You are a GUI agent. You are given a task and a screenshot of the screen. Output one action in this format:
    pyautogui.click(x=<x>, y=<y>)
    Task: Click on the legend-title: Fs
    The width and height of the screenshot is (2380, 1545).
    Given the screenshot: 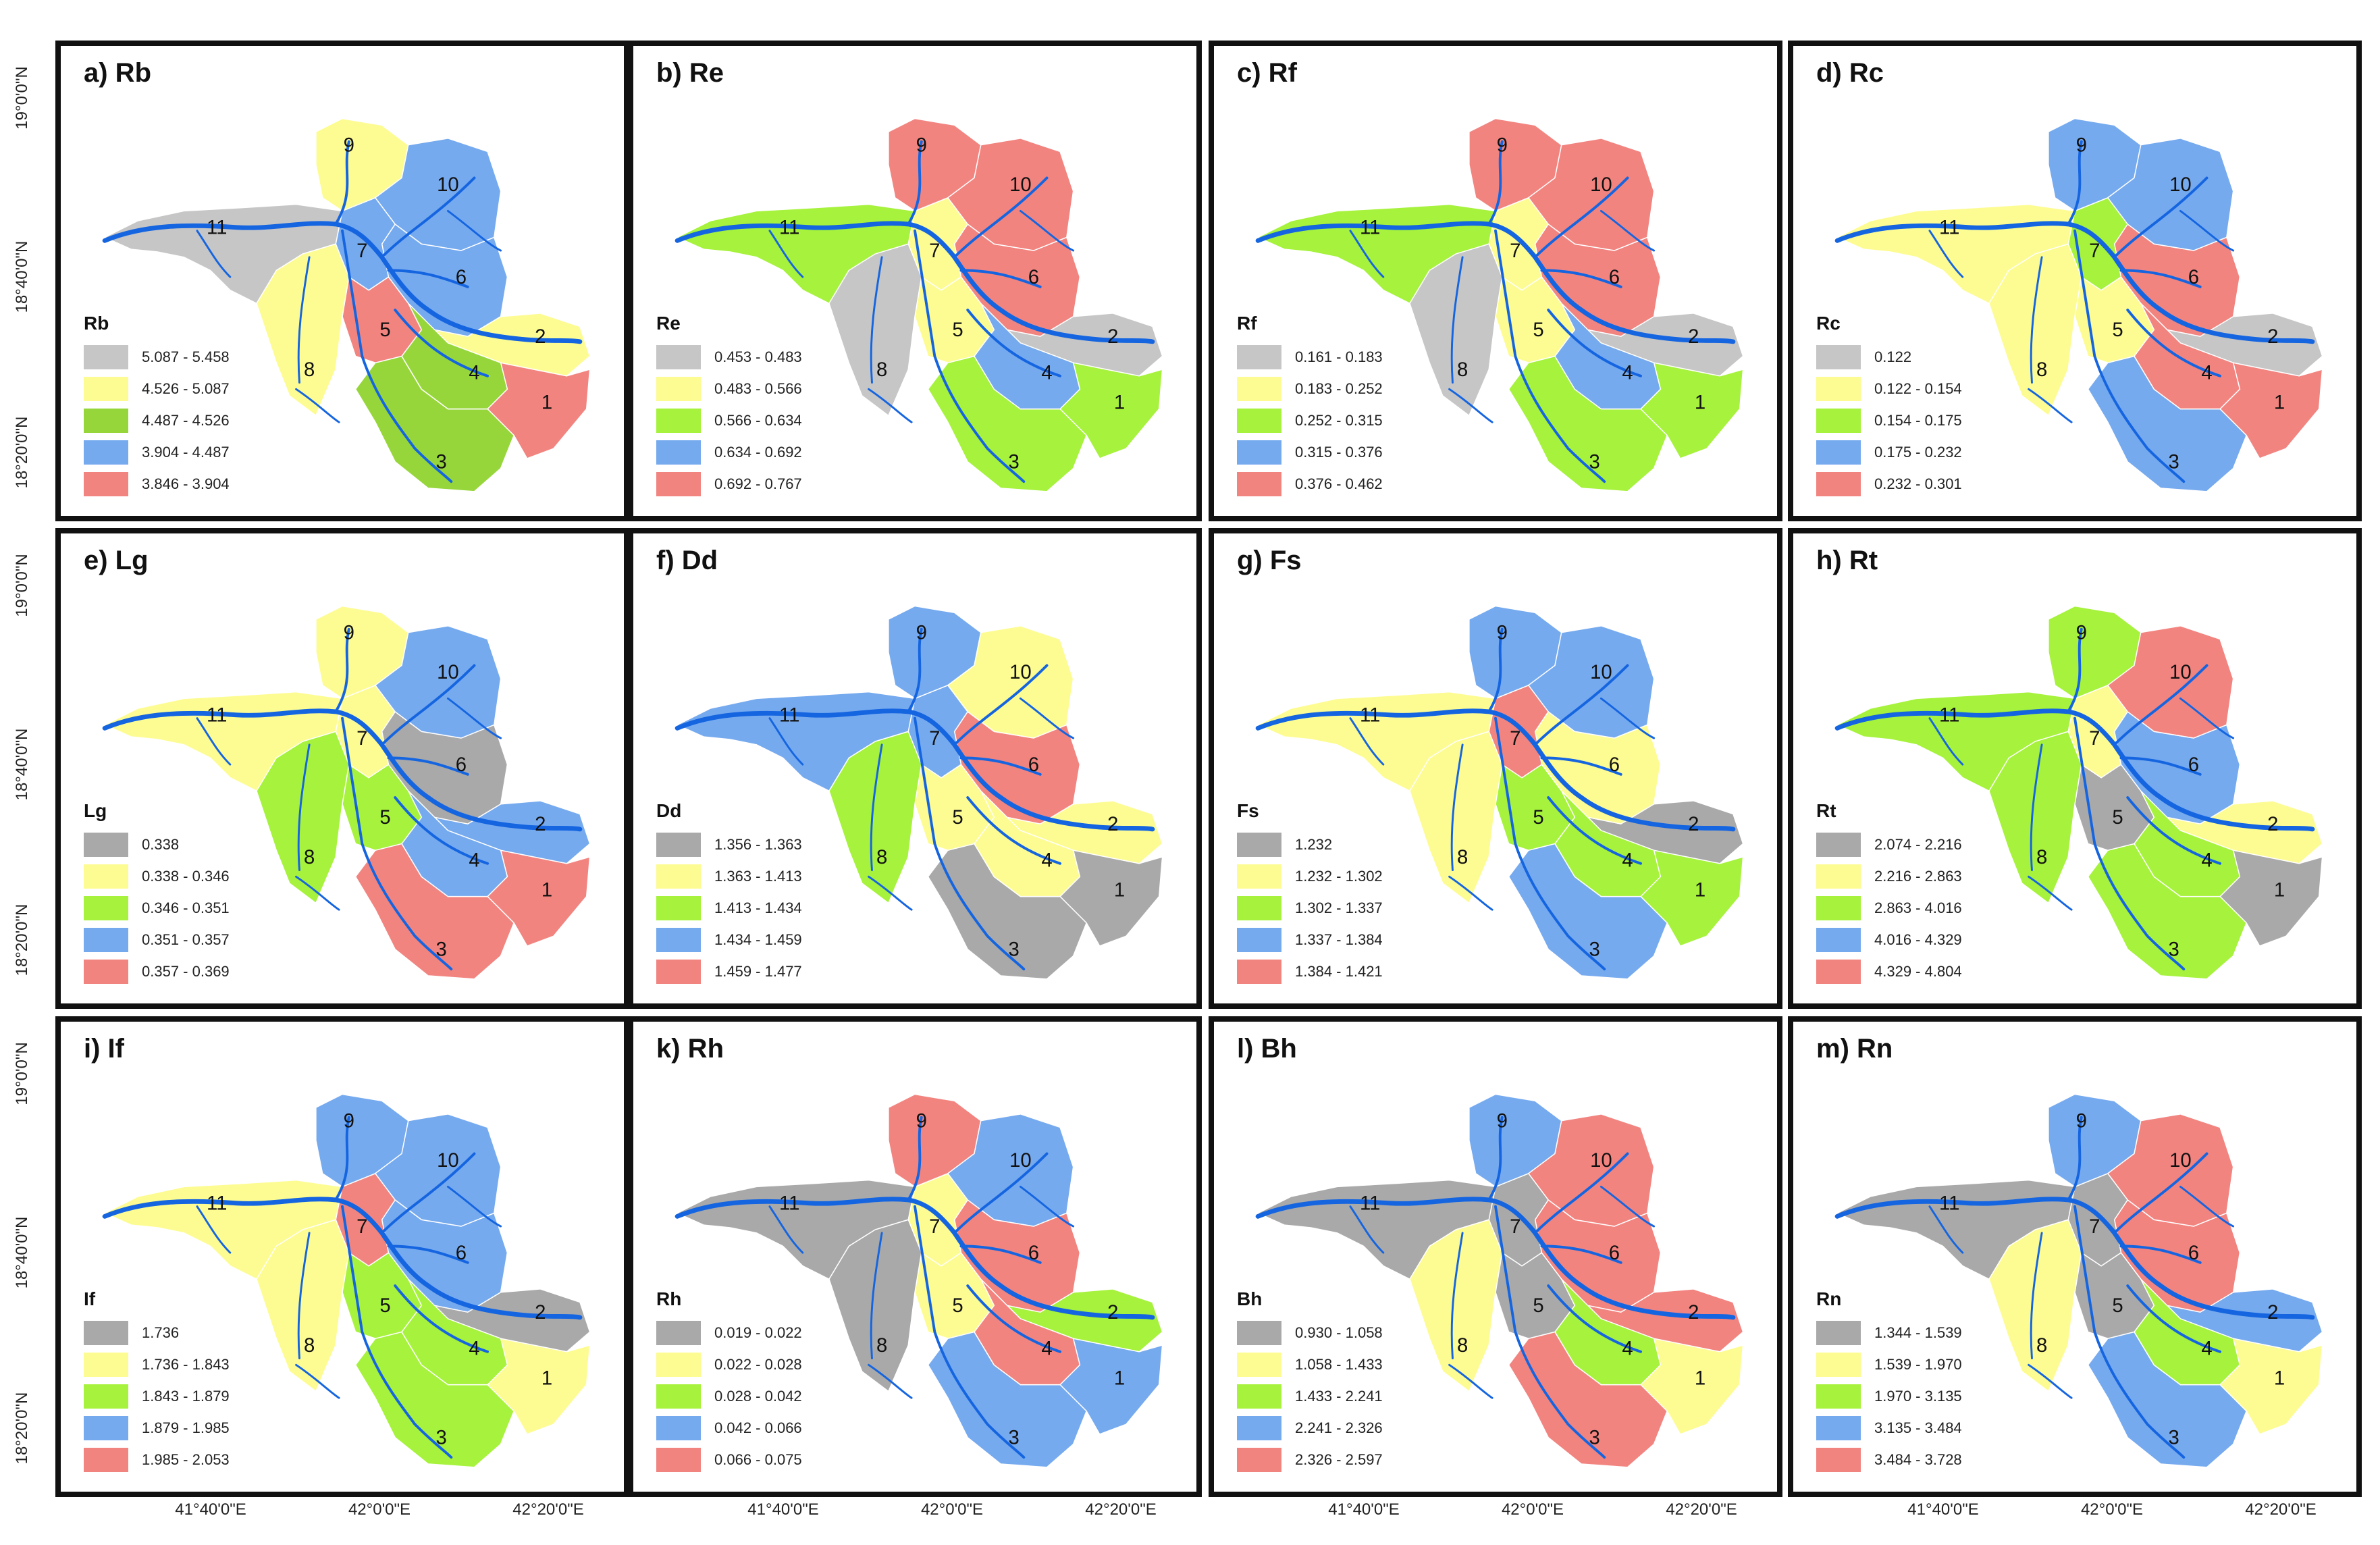 What is the action you would take?
    pyautogui.click(x=1248, y=810)
    